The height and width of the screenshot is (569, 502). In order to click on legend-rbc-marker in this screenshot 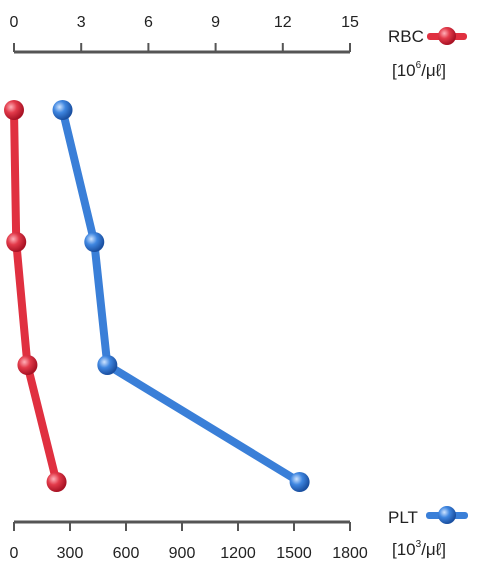, I will do `click(447, 36)`.